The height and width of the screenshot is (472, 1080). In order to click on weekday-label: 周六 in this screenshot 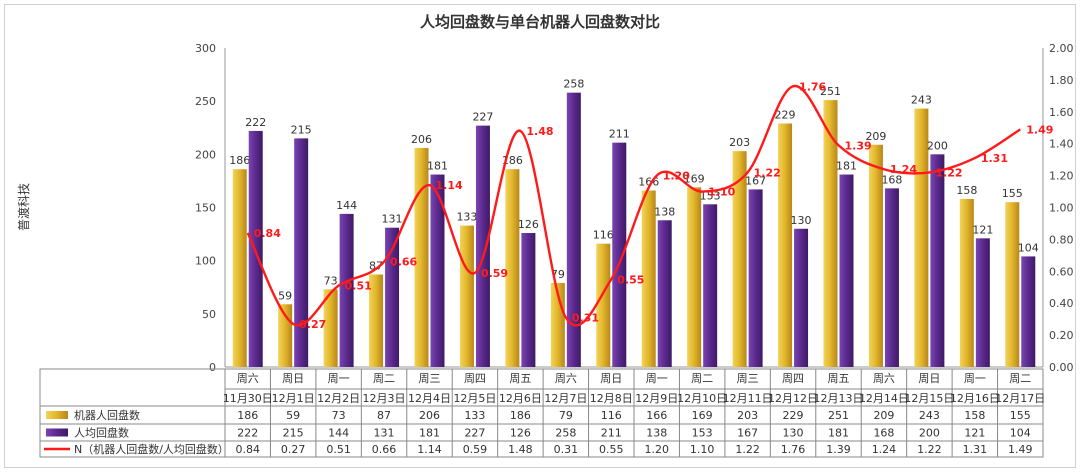, I will do `click(248, 378)`.